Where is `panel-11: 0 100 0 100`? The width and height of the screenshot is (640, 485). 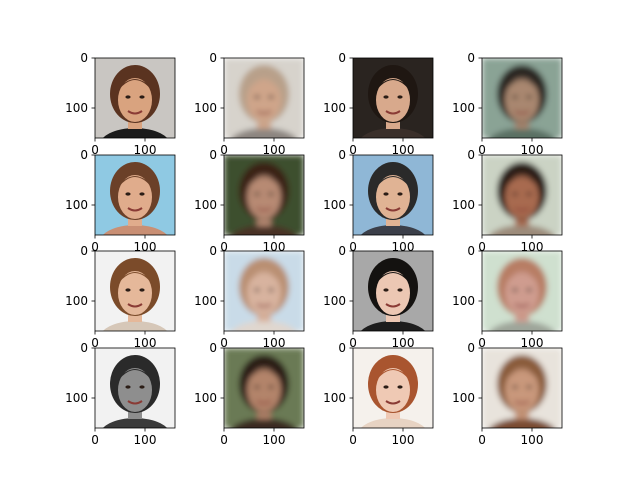
panel-11: 0 100 0 100 is located at coordinates (378, 297).